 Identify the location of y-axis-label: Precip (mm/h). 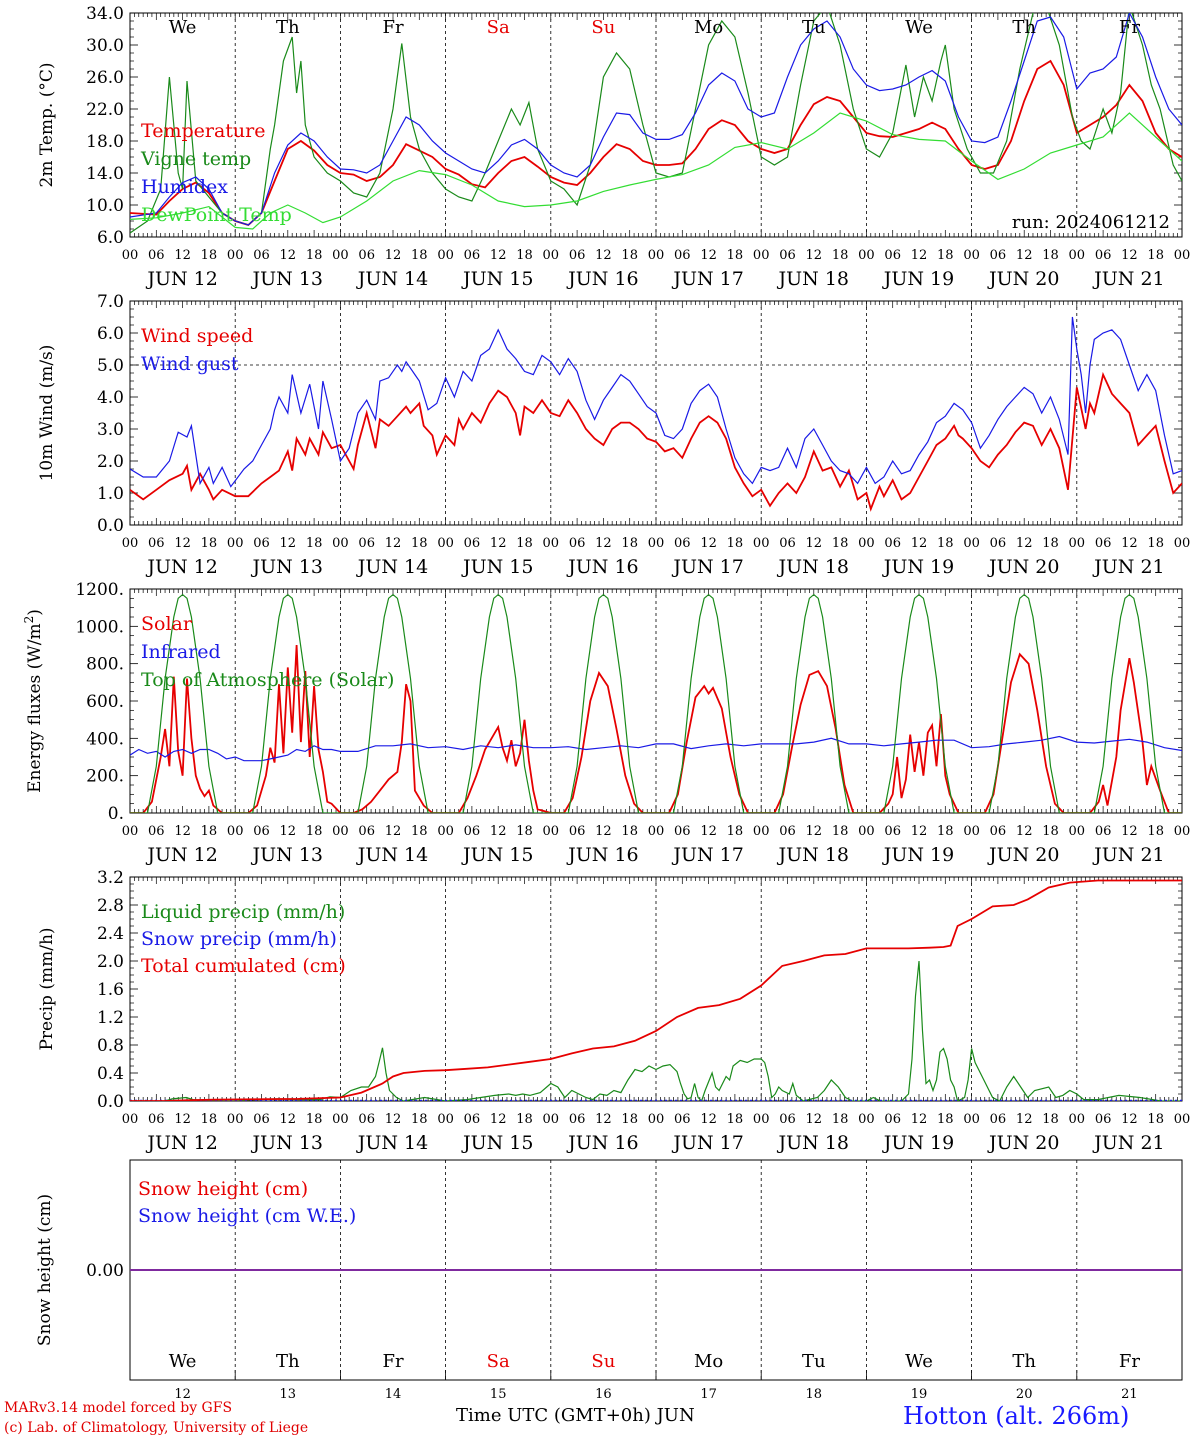
(47, 988).